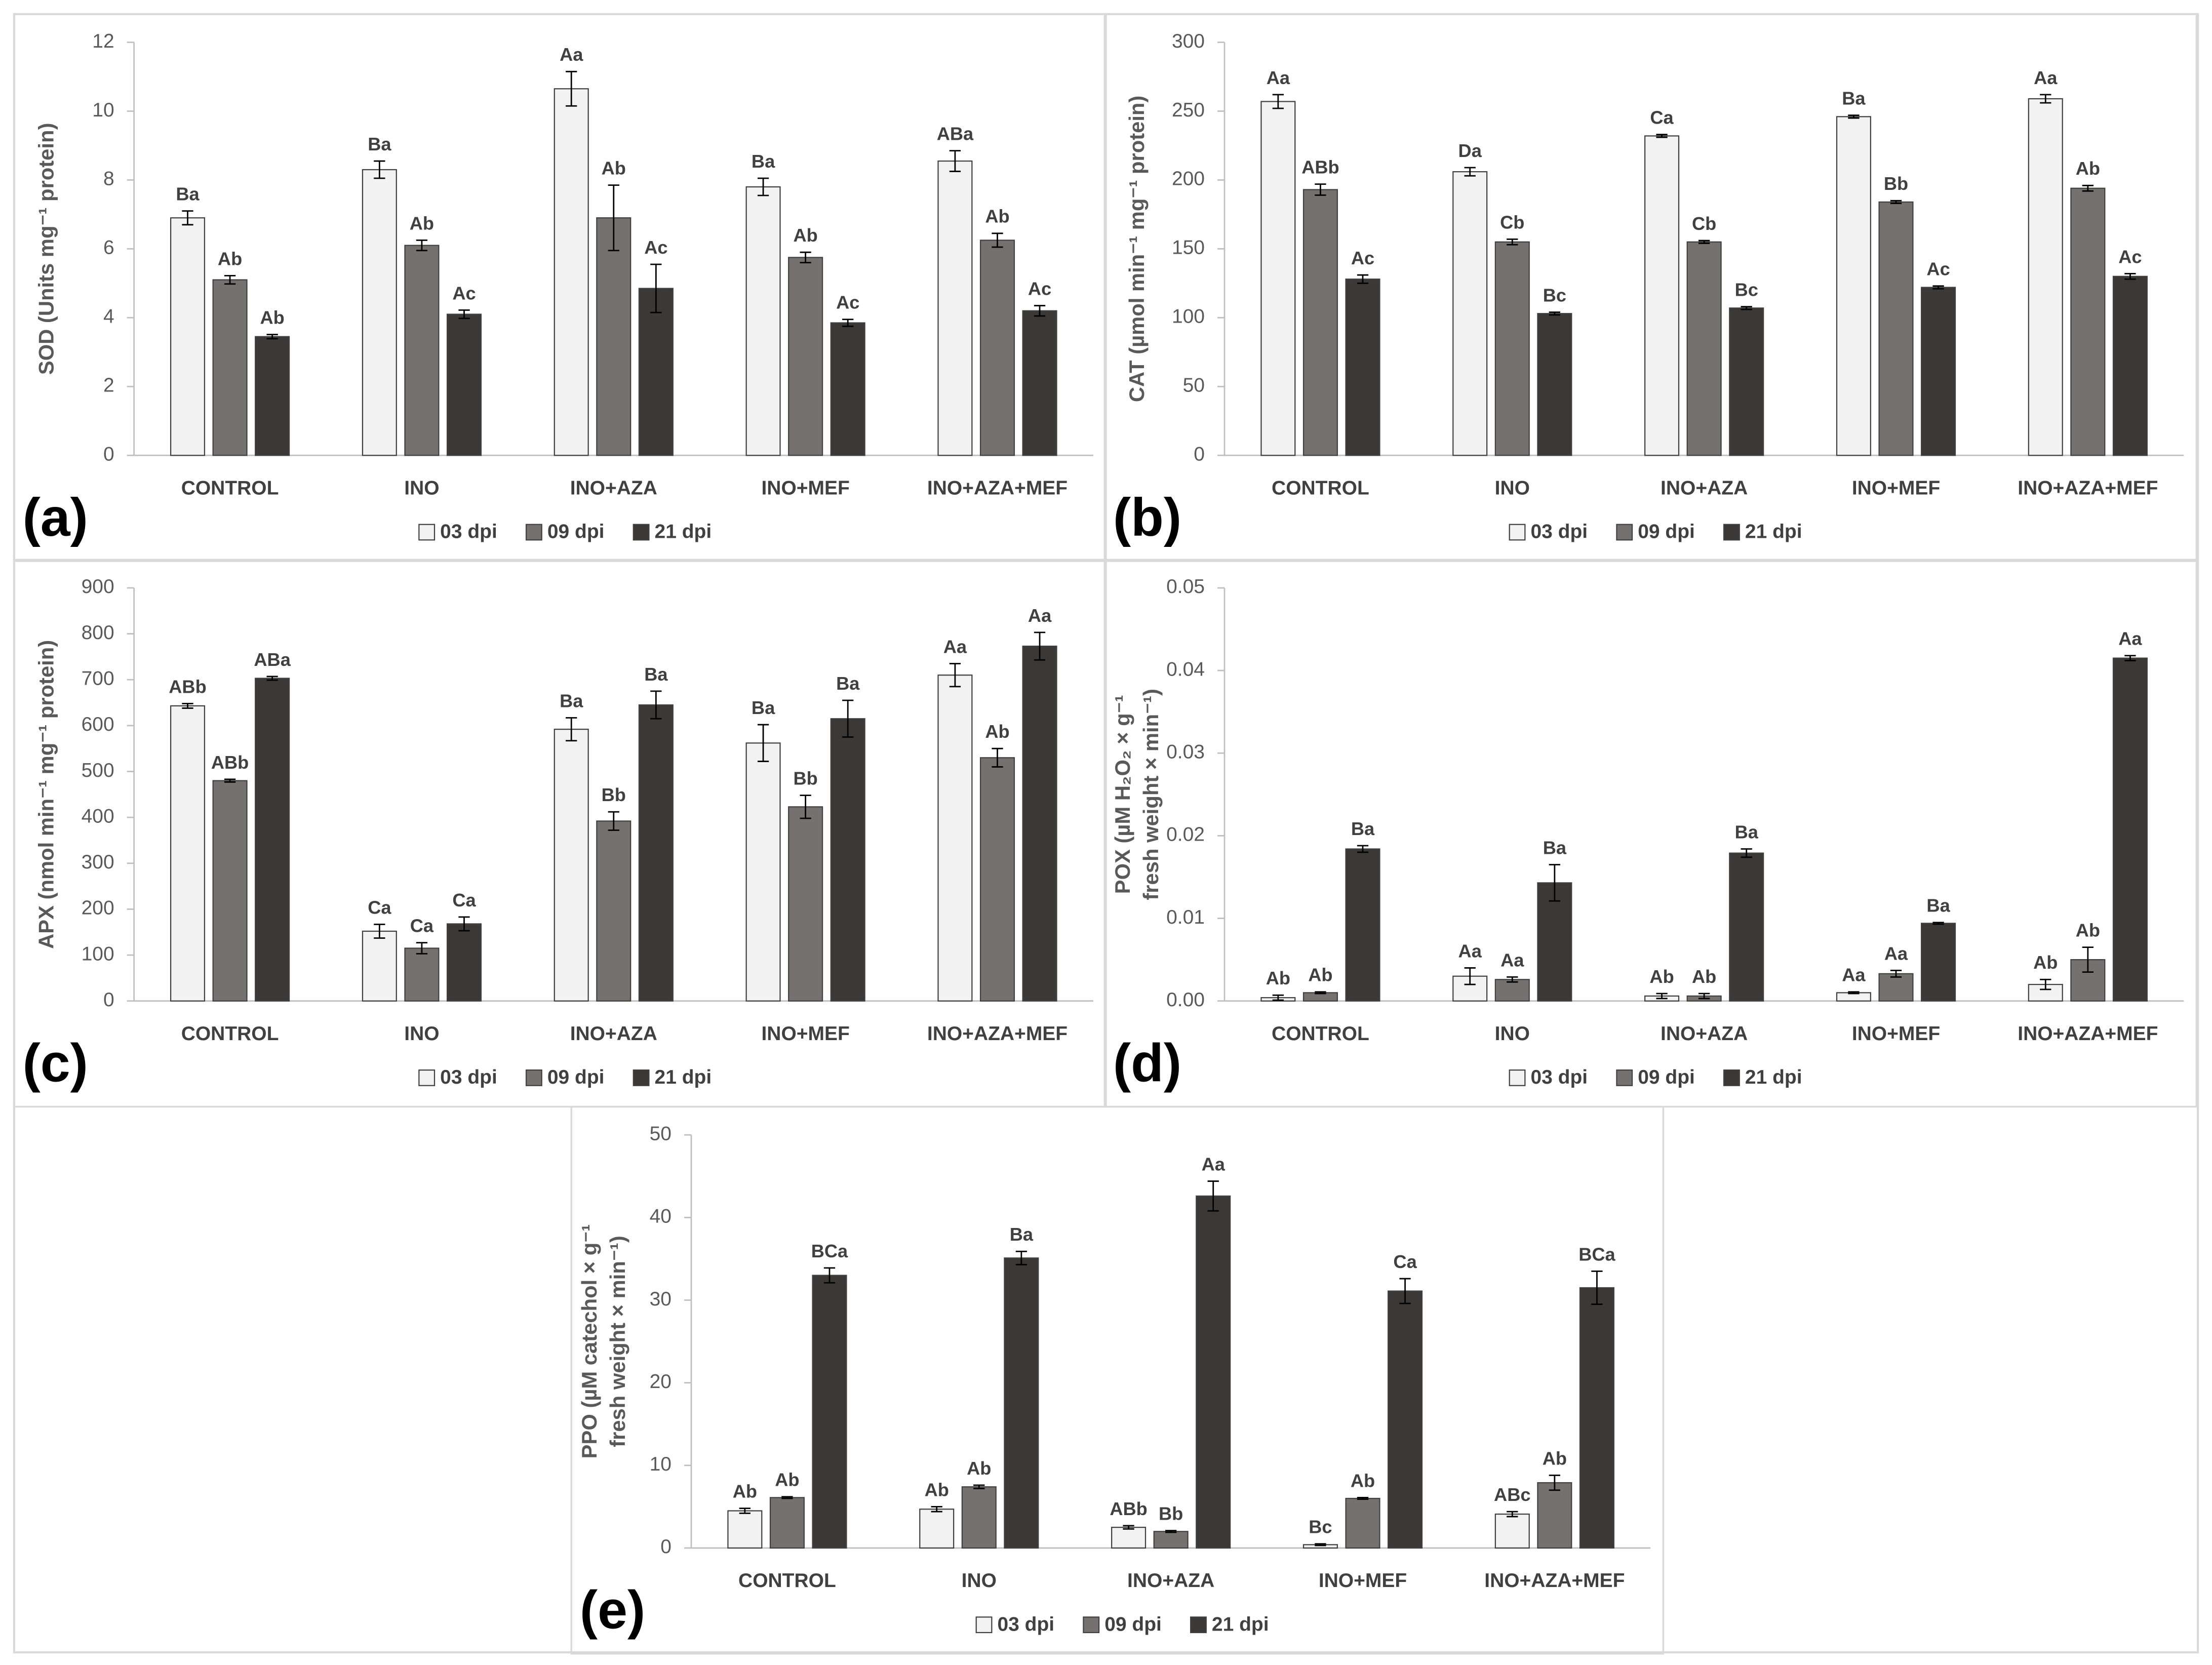 The width and height of the screenshot is (2212, 1665). I want to click on y-axis-label: POX (µM H₂O₂ × g⁻¹, so click(1122, 794).